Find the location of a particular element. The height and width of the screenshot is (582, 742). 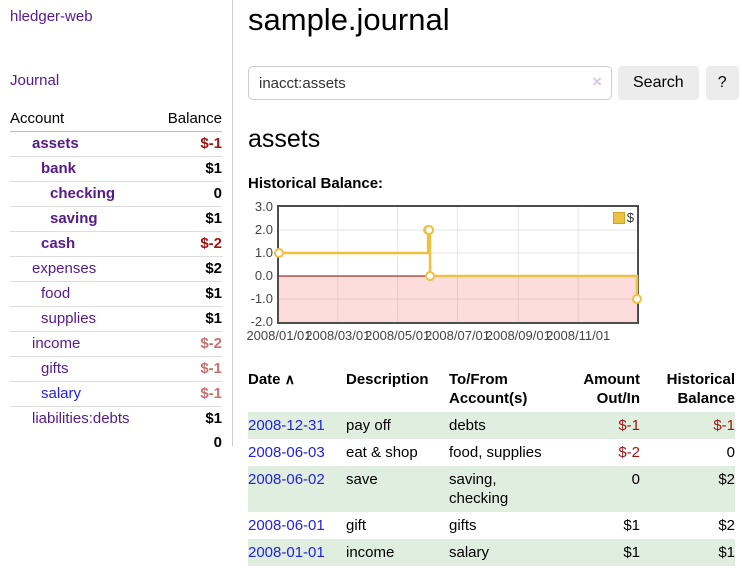

register-header-amount: Amount Out/In is located at coordinates (611, 389).